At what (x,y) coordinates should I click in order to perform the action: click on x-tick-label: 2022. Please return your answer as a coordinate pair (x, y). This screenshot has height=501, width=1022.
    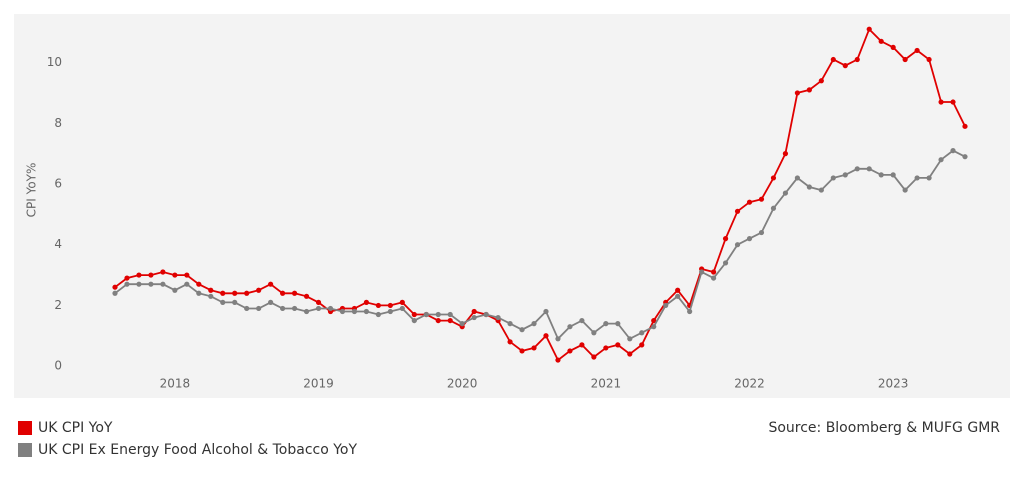
    Looking at the image, I should click on (749, 384).